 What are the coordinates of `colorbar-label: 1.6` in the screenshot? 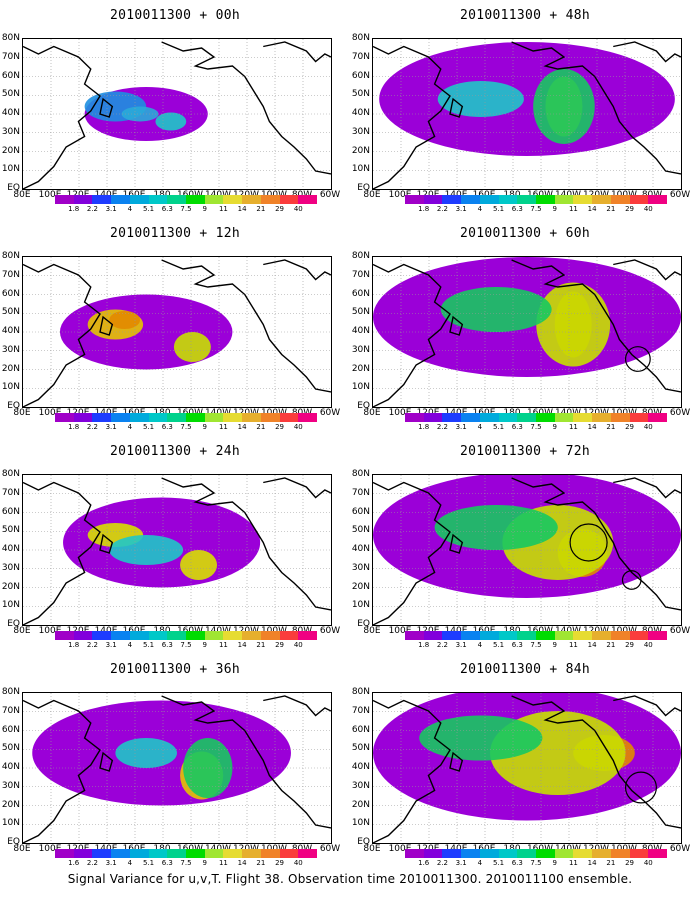 It's located at (74, 863).